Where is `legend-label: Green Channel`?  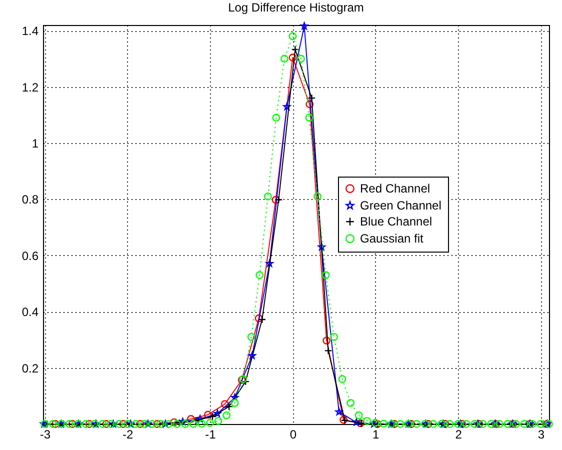
legend-label: Green Channel is located at coordinates (401, 205).